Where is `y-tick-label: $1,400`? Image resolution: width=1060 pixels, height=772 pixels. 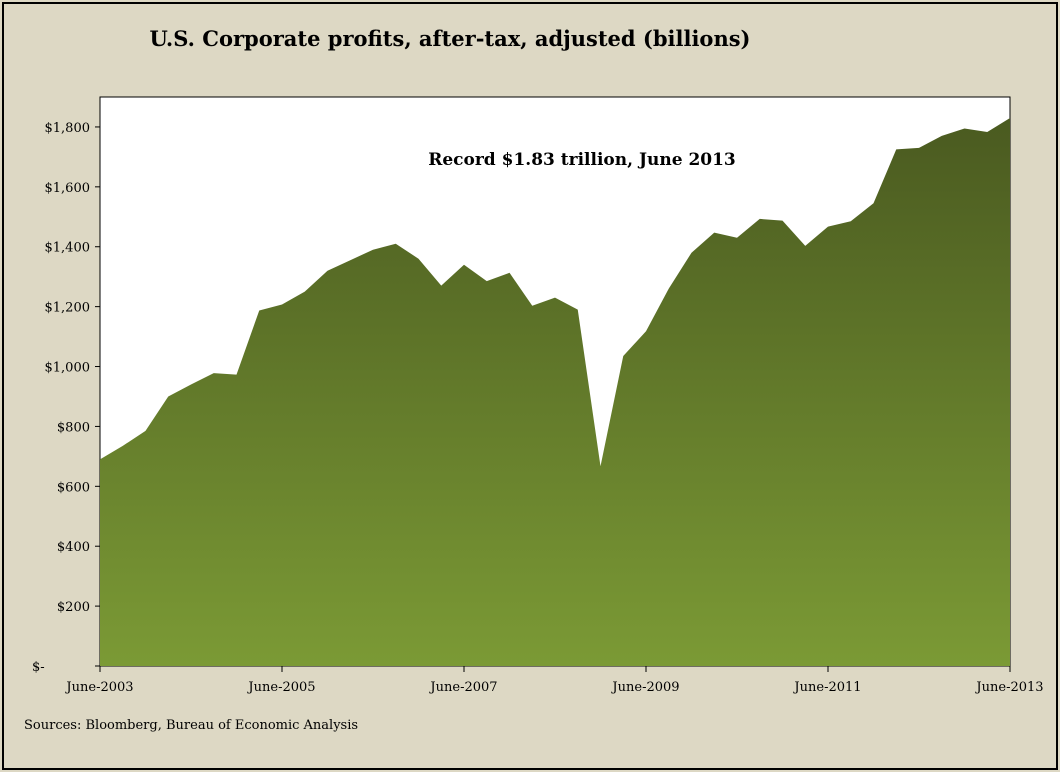
y-tick-label: $1,400 is located at coordinates (68, 248).